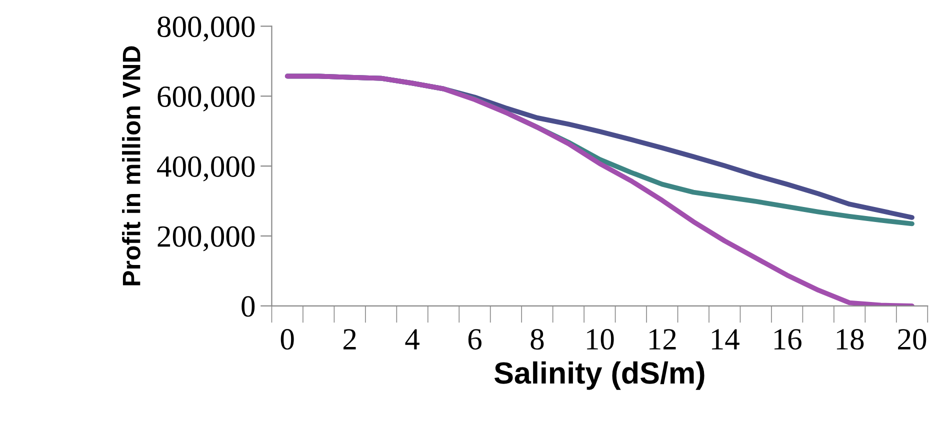 Image resolution: width=937 pixels, height=437 pixels. I want to click on x-tick-label: 8, so click(537, 339).